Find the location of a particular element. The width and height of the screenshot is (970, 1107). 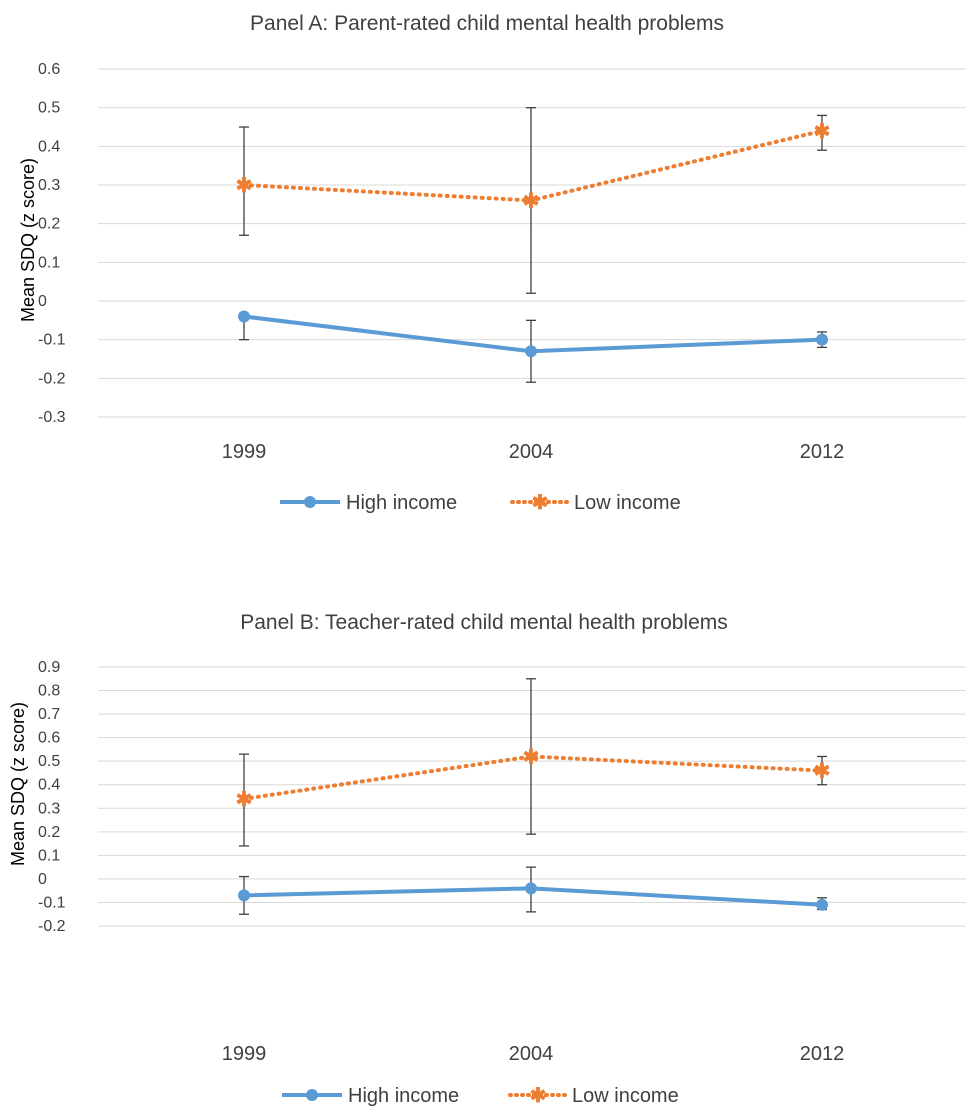

y-tick-label: 0.8 is located at coordinates (49, 691).